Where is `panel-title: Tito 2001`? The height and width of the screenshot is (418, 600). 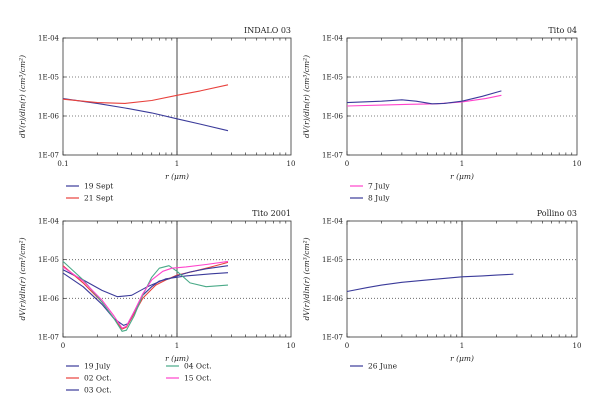
panel-title: Tito 2001 is located at coordinates (271, 213).